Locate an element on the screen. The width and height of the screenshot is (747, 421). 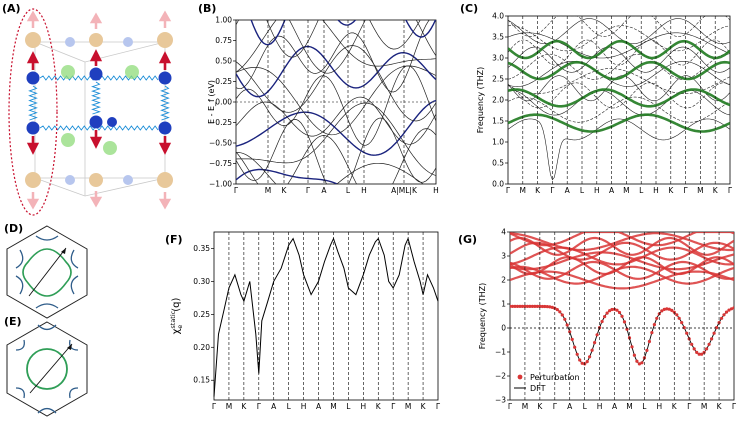
susceptibility-xtick-label: A is located at coordinates (319, 406).